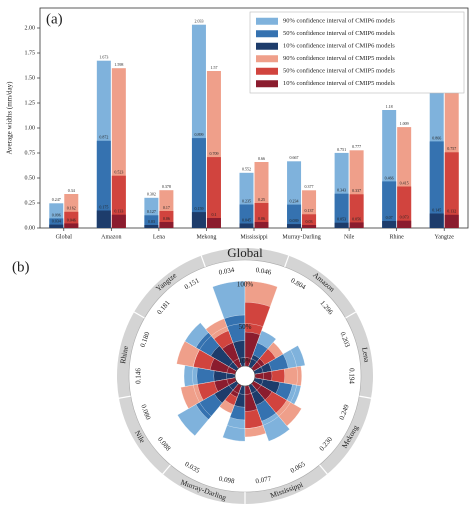  I want to click on data-label: 1.009, so click(404, 123).